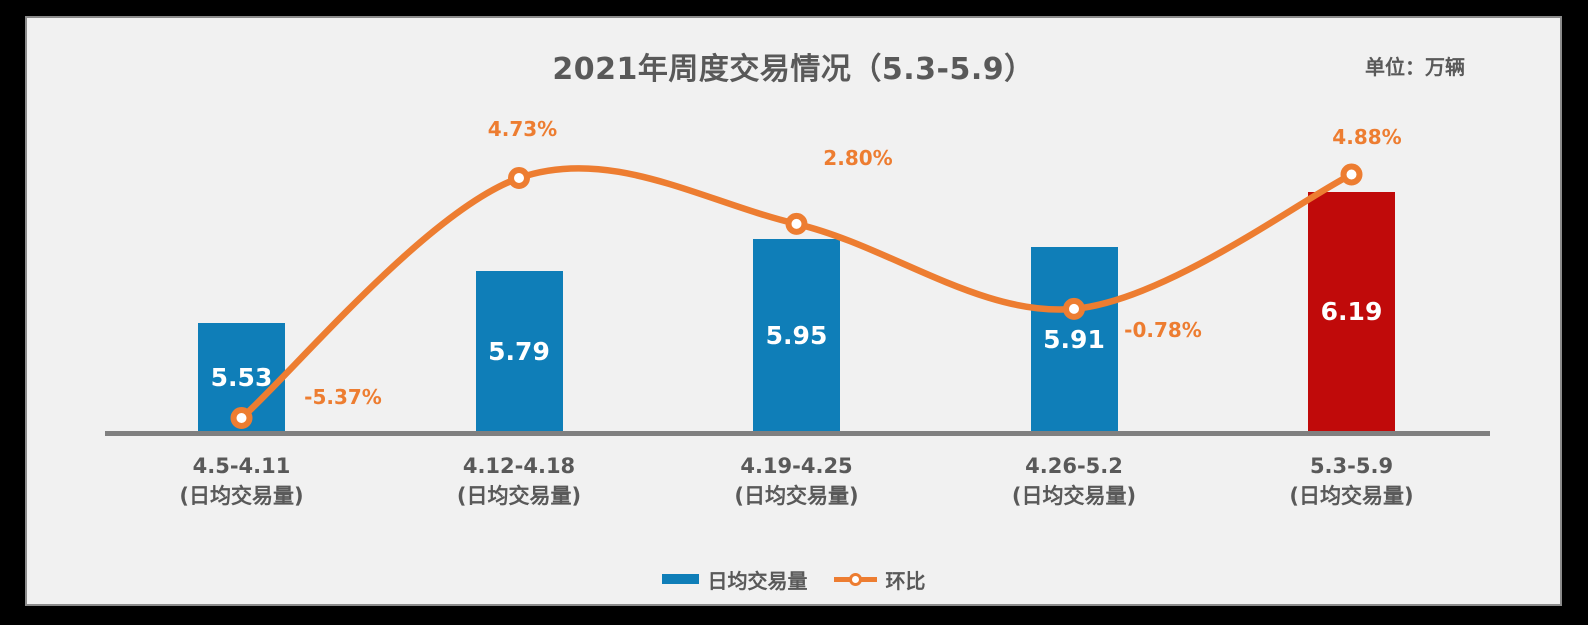 The image size is (1588, 625). Describe the element at coordinates (522, 129) in the screenshot. I see `pct-change-label: 4.73%` at that location.